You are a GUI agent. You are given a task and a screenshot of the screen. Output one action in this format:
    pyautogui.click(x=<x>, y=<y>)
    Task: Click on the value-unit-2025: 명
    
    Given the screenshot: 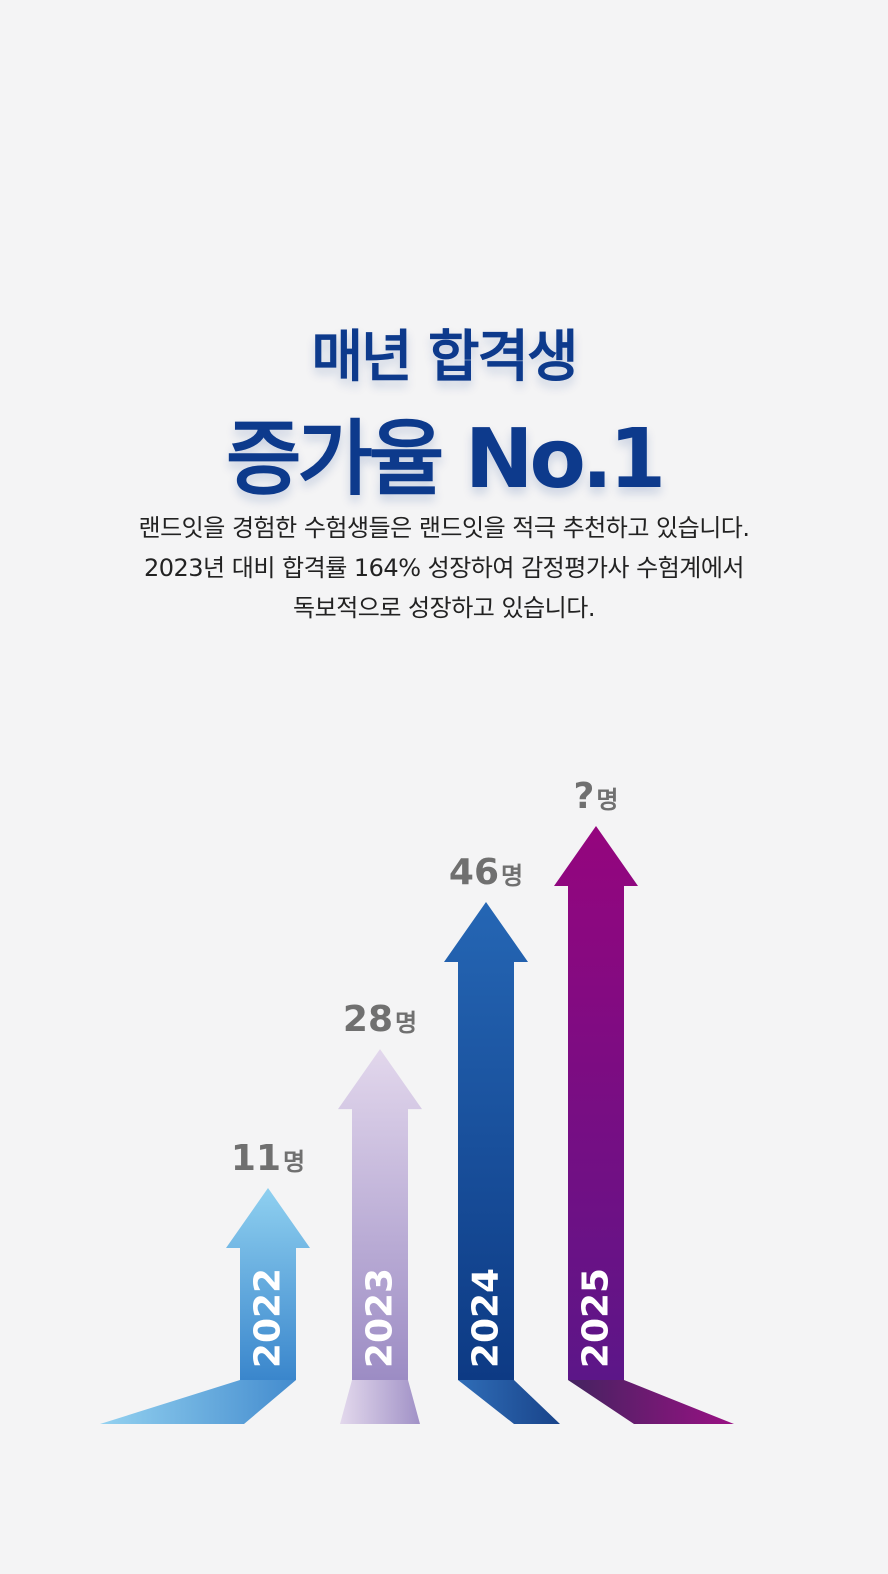 What is the action you would take?
    pyautogui.click(x=607, y=800)
    